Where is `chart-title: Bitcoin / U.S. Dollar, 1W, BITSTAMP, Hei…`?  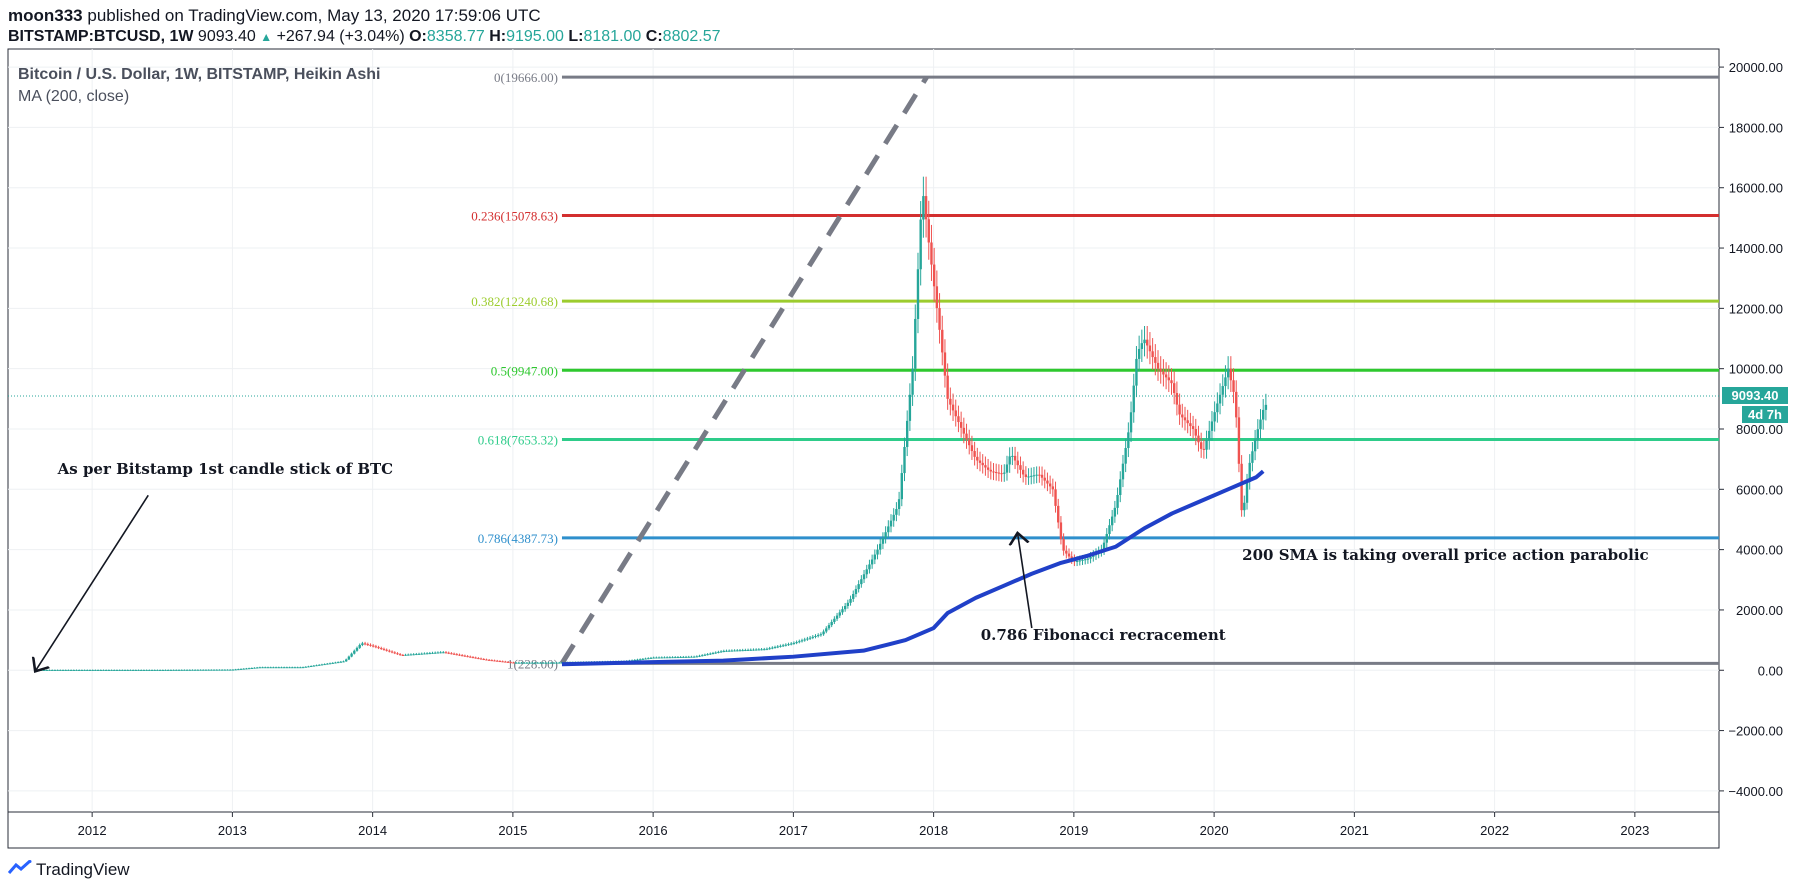 chart-title: Bitcoin / U.S. Dollar, 1W, BITSTAMP, Hei… is located at coordinates (199, 74).